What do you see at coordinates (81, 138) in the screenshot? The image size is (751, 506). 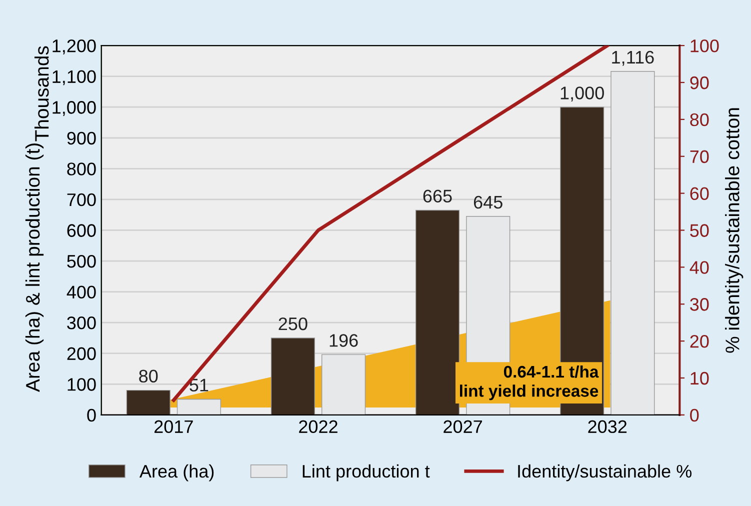 I see `y-tick-label: 900` at bounding box center [81, 138].